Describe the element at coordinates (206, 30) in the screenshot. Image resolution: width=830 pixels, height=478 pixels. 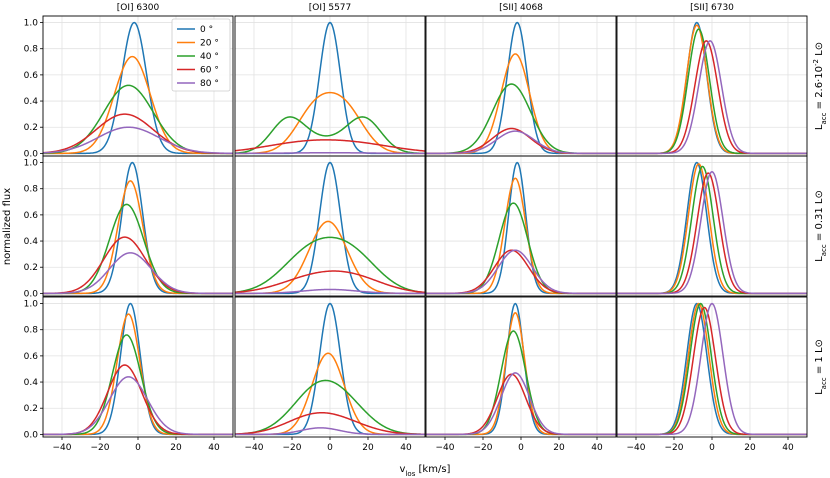
I see `legend-label: 0 °` at that location.